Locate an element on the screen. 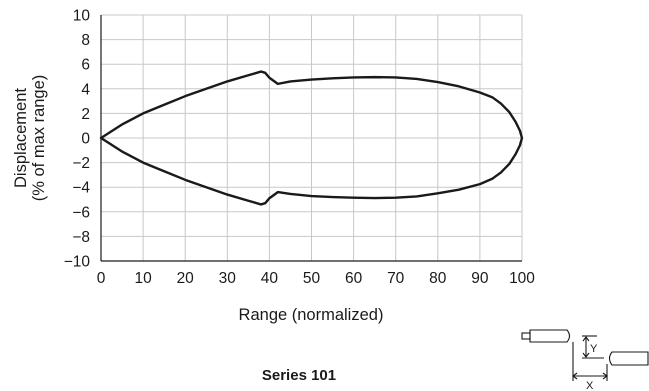 This screenshot has height=391, width=649. y-arrowhead-bottom is located at coordinates (586, 355).